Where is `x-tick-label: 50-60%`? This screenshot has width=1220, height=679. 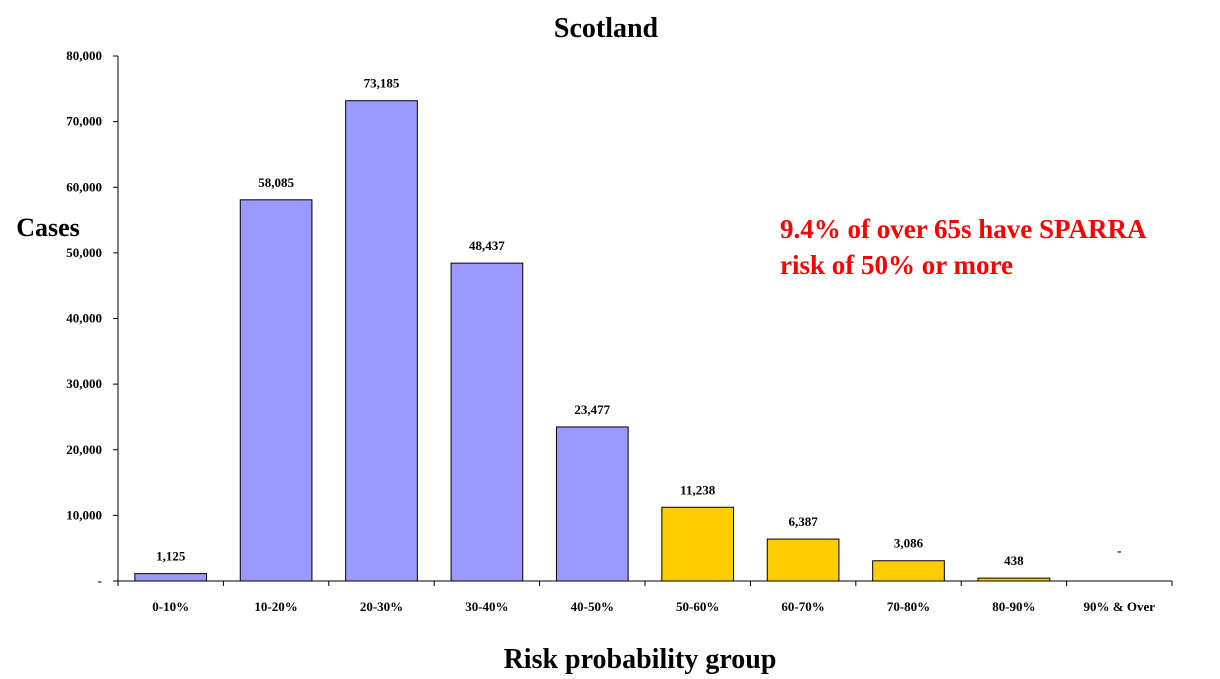 x-tick-label: 50-60% is located at coordinates (697, 606).